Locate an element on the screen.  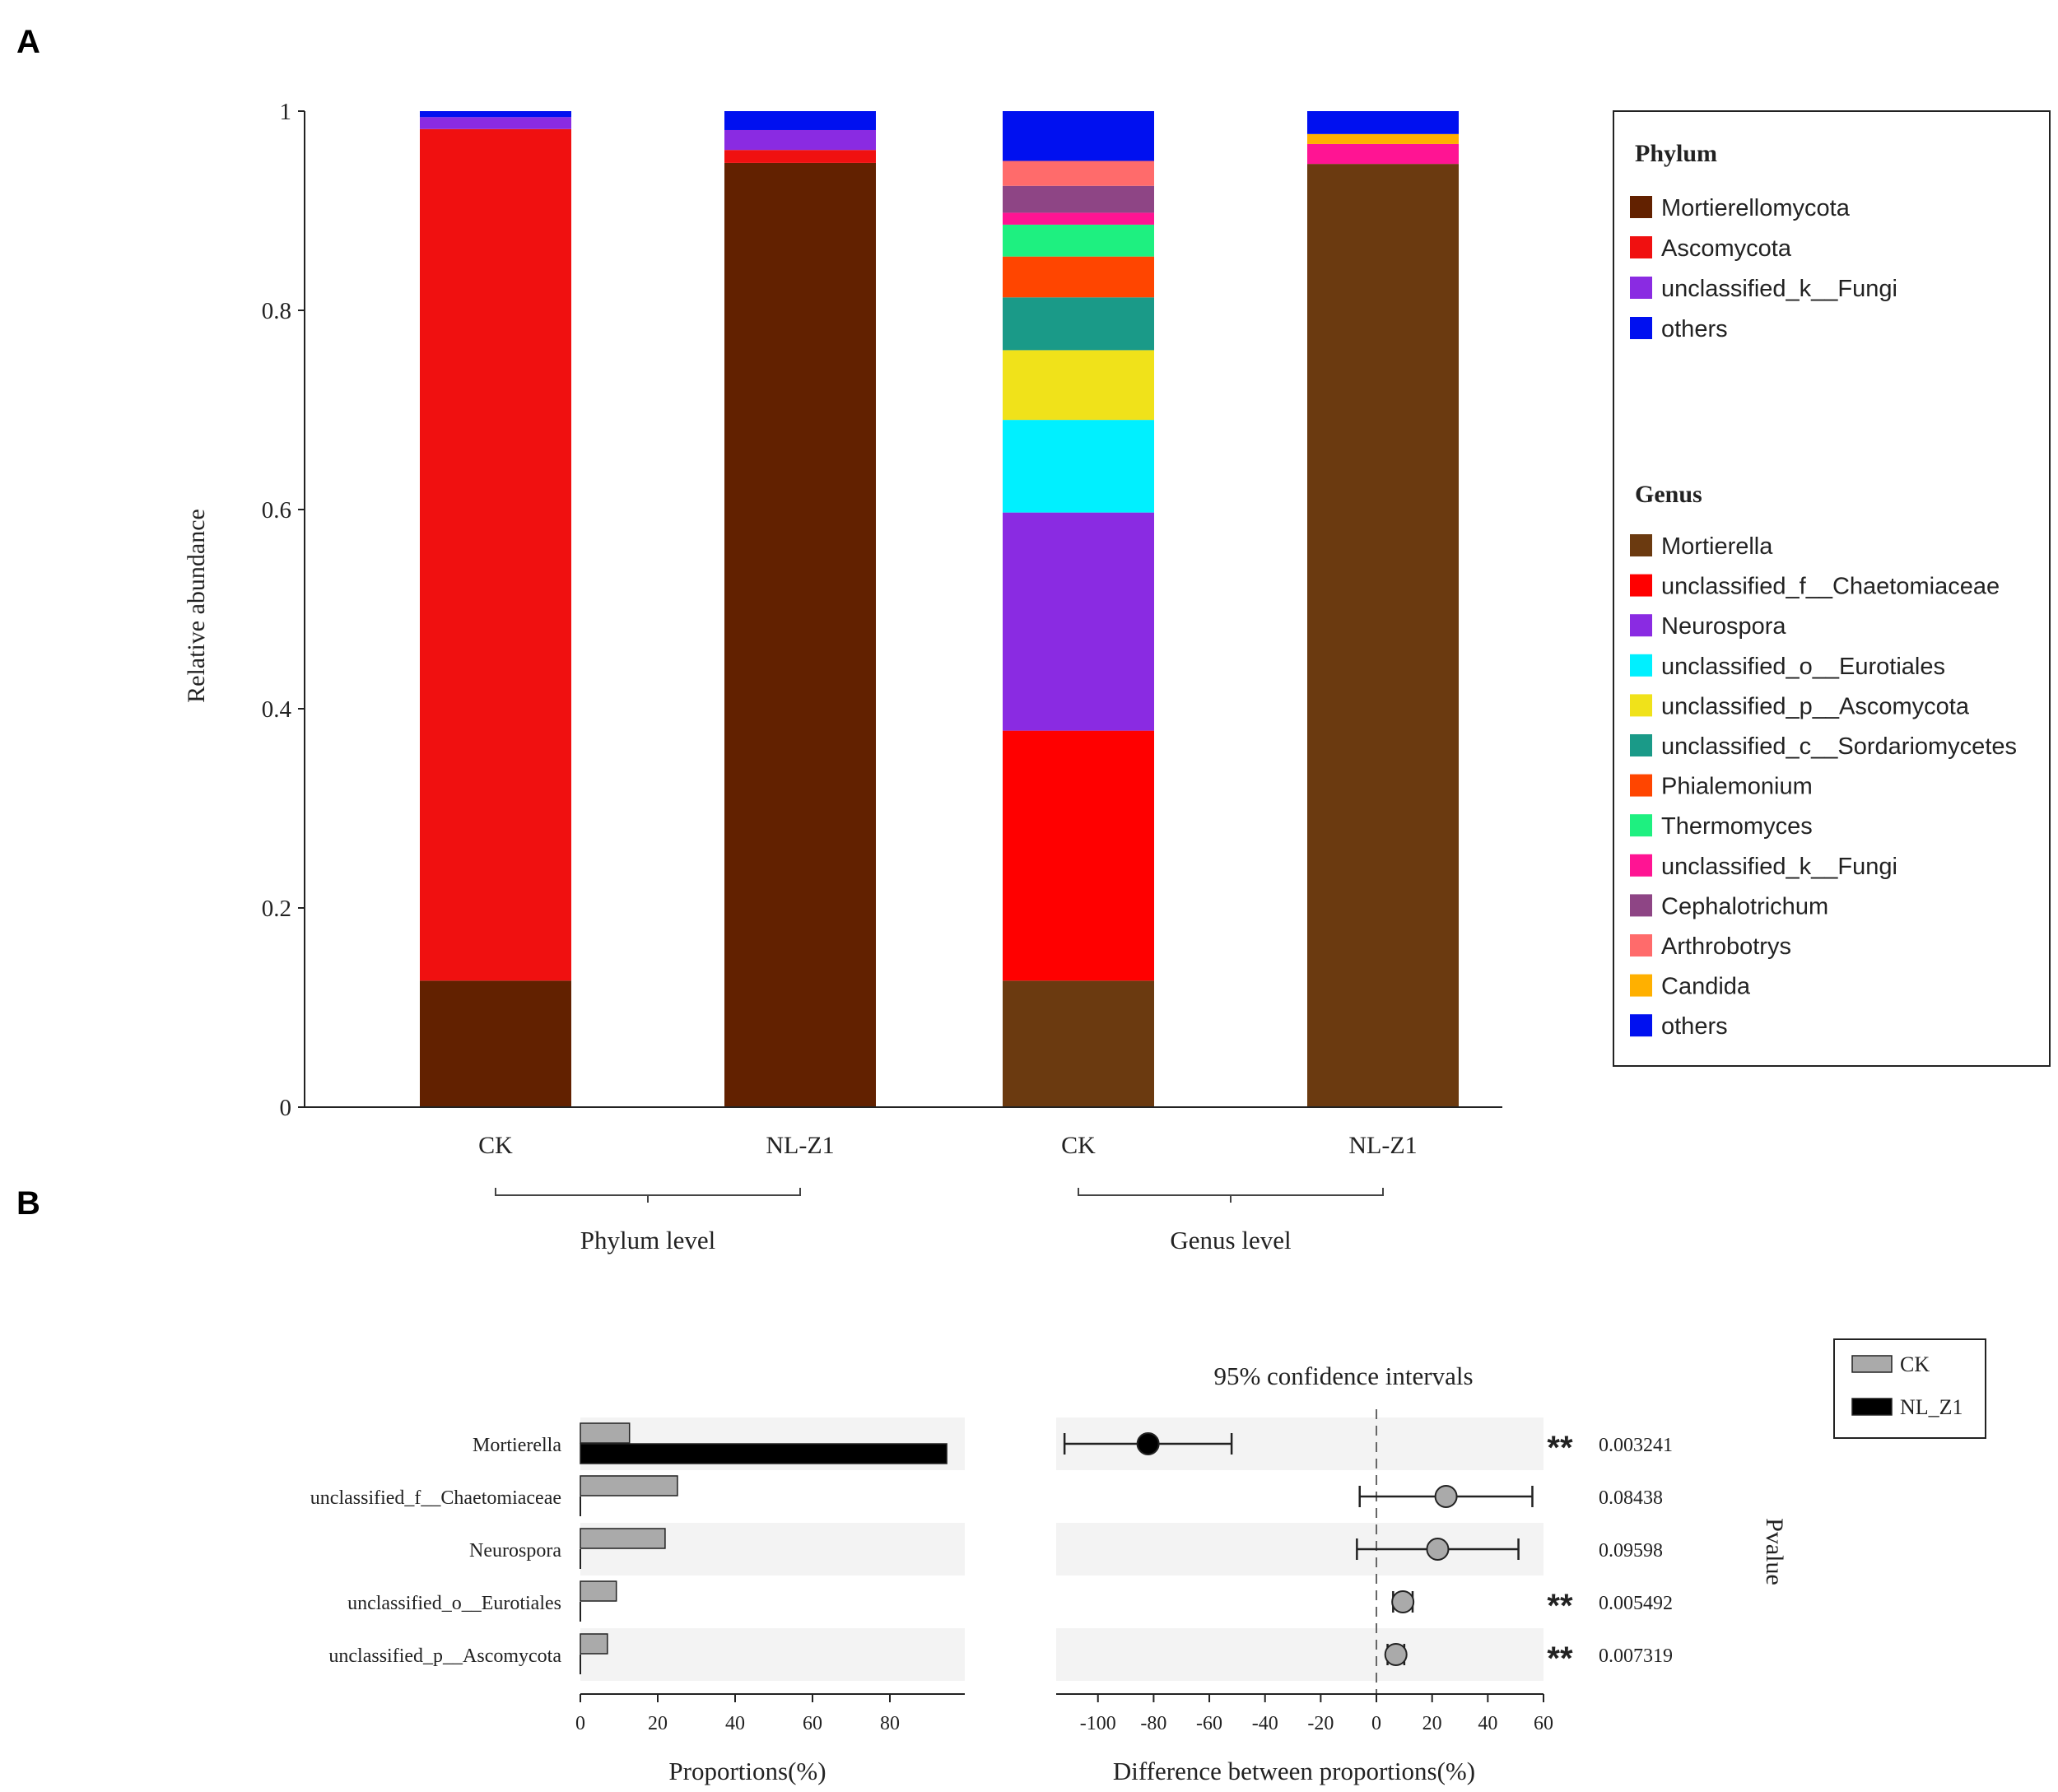
difference-tick-label: 0 is located at coordinates (1376, 1723).